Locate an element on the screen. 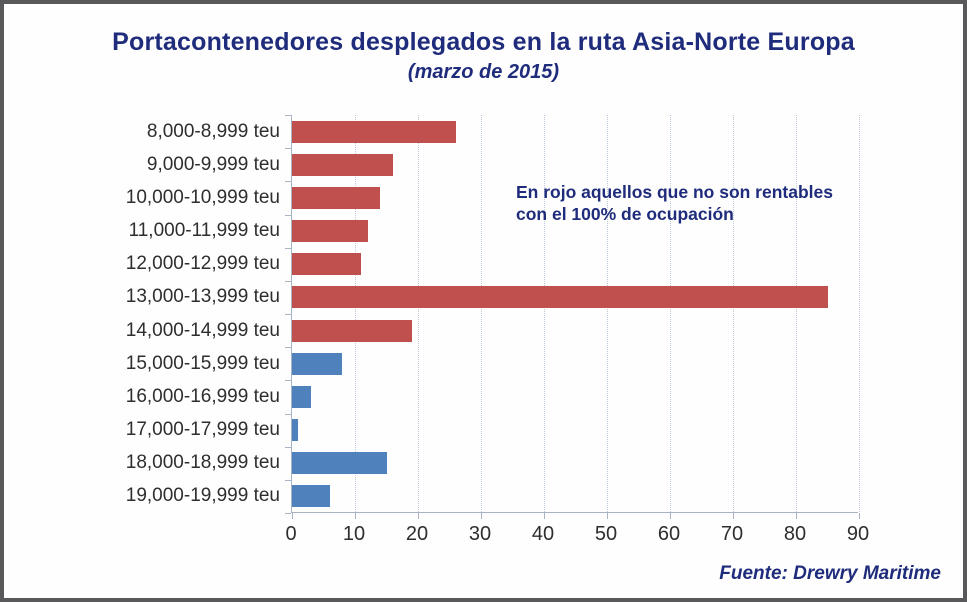 This screenshot has width=967, height=602. category-label: 14,000-14,999 teu is located at coordinates (202, 330).